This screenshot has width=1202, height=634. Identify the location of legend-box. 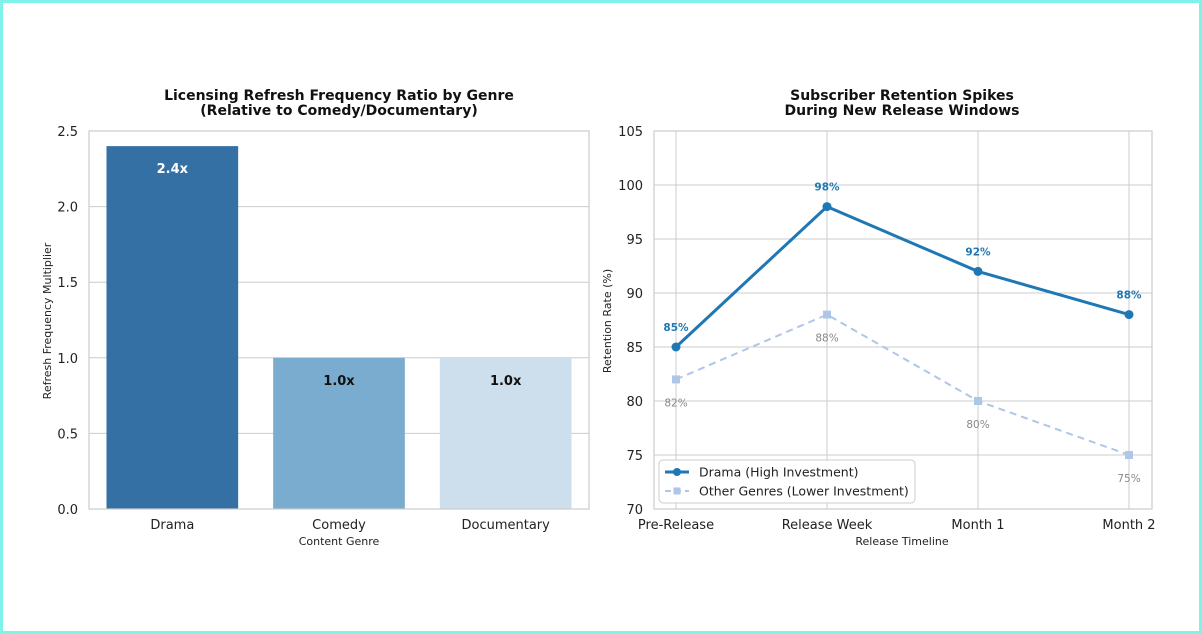
(787, 481).